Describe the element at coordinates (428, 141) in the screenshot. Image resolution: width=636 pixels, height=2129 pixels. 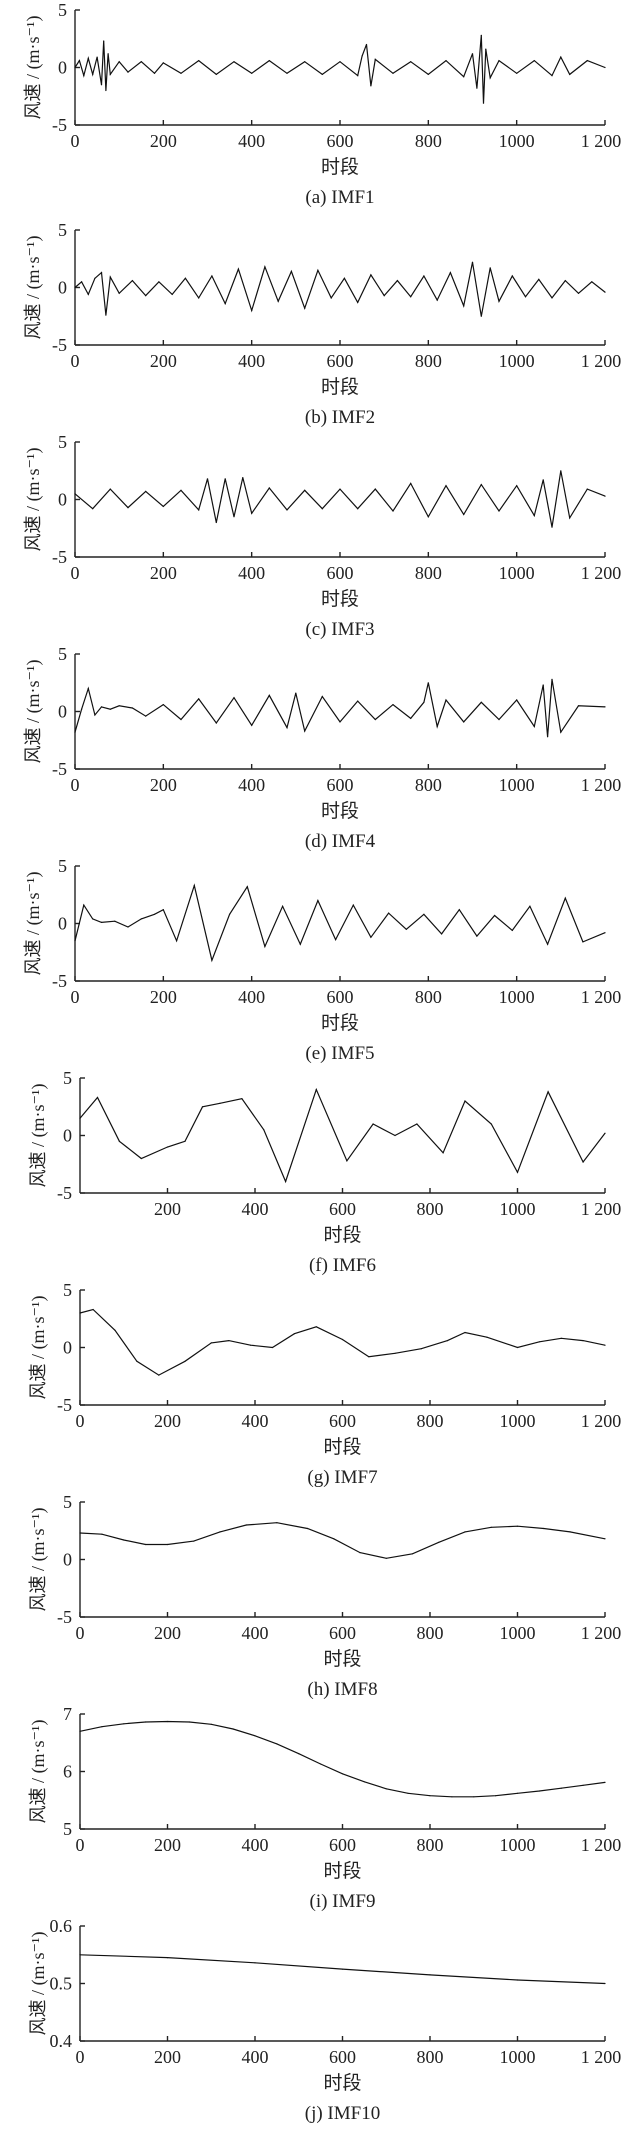
I see `x-tick-label: 800` at that location.